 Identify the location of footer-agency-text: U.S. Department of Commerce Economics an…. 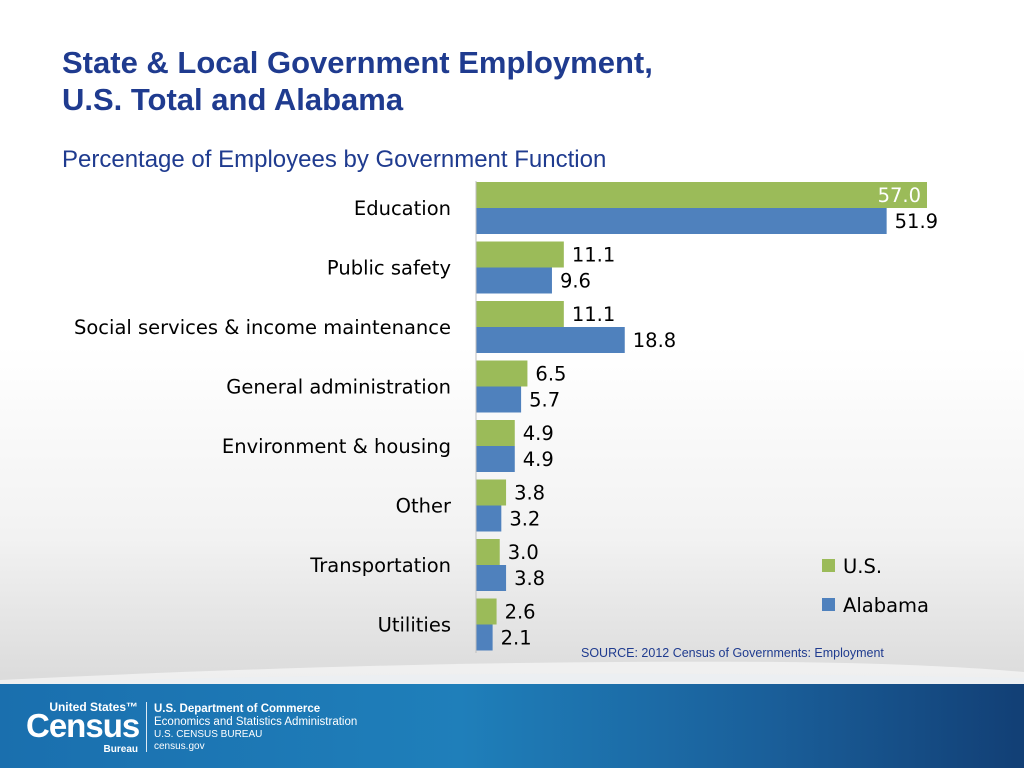
(255, 728).